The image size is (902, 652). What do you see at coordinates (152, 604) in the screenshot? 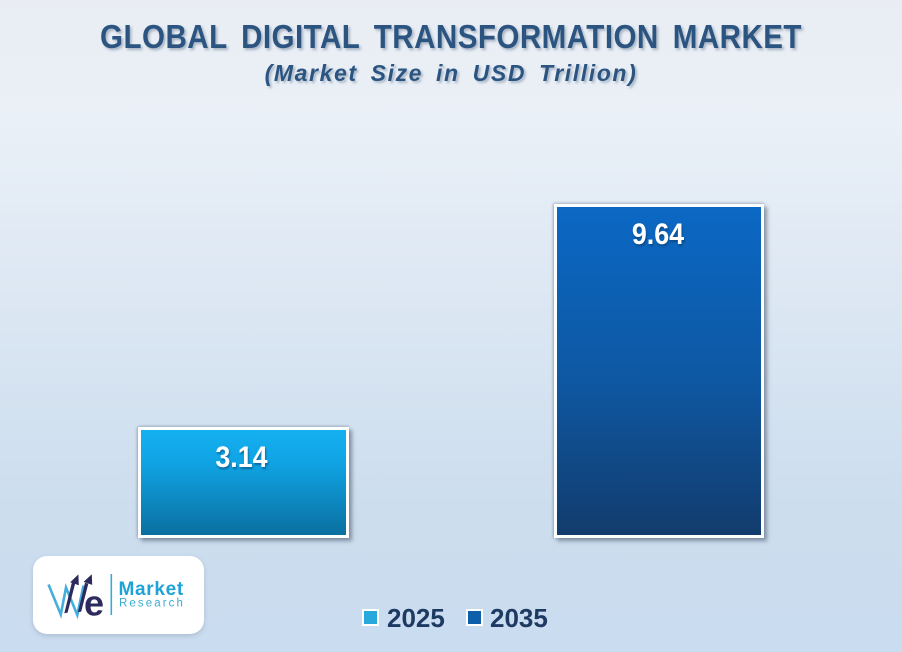
I see `svg-text: Research` at bounding box center [152, 604].